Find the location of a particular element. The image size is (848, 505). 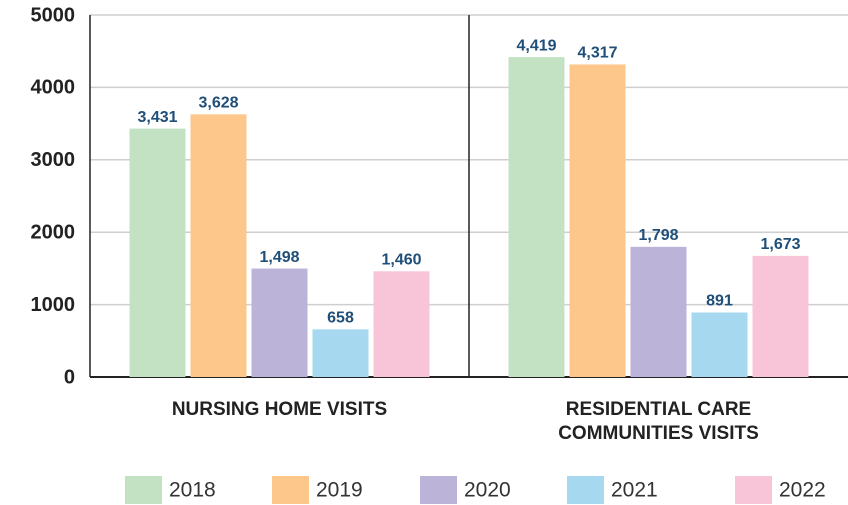

data-label: 1,798 is located at coordinates (658, 235).